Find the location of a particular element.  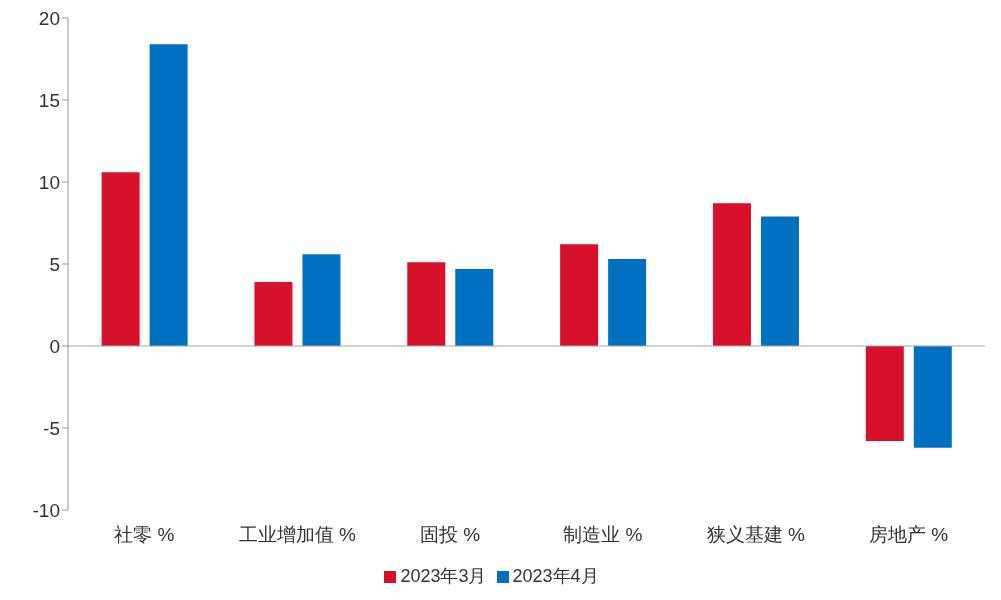

x-tick-label: 社零 % is located at coordinates (144, 535).